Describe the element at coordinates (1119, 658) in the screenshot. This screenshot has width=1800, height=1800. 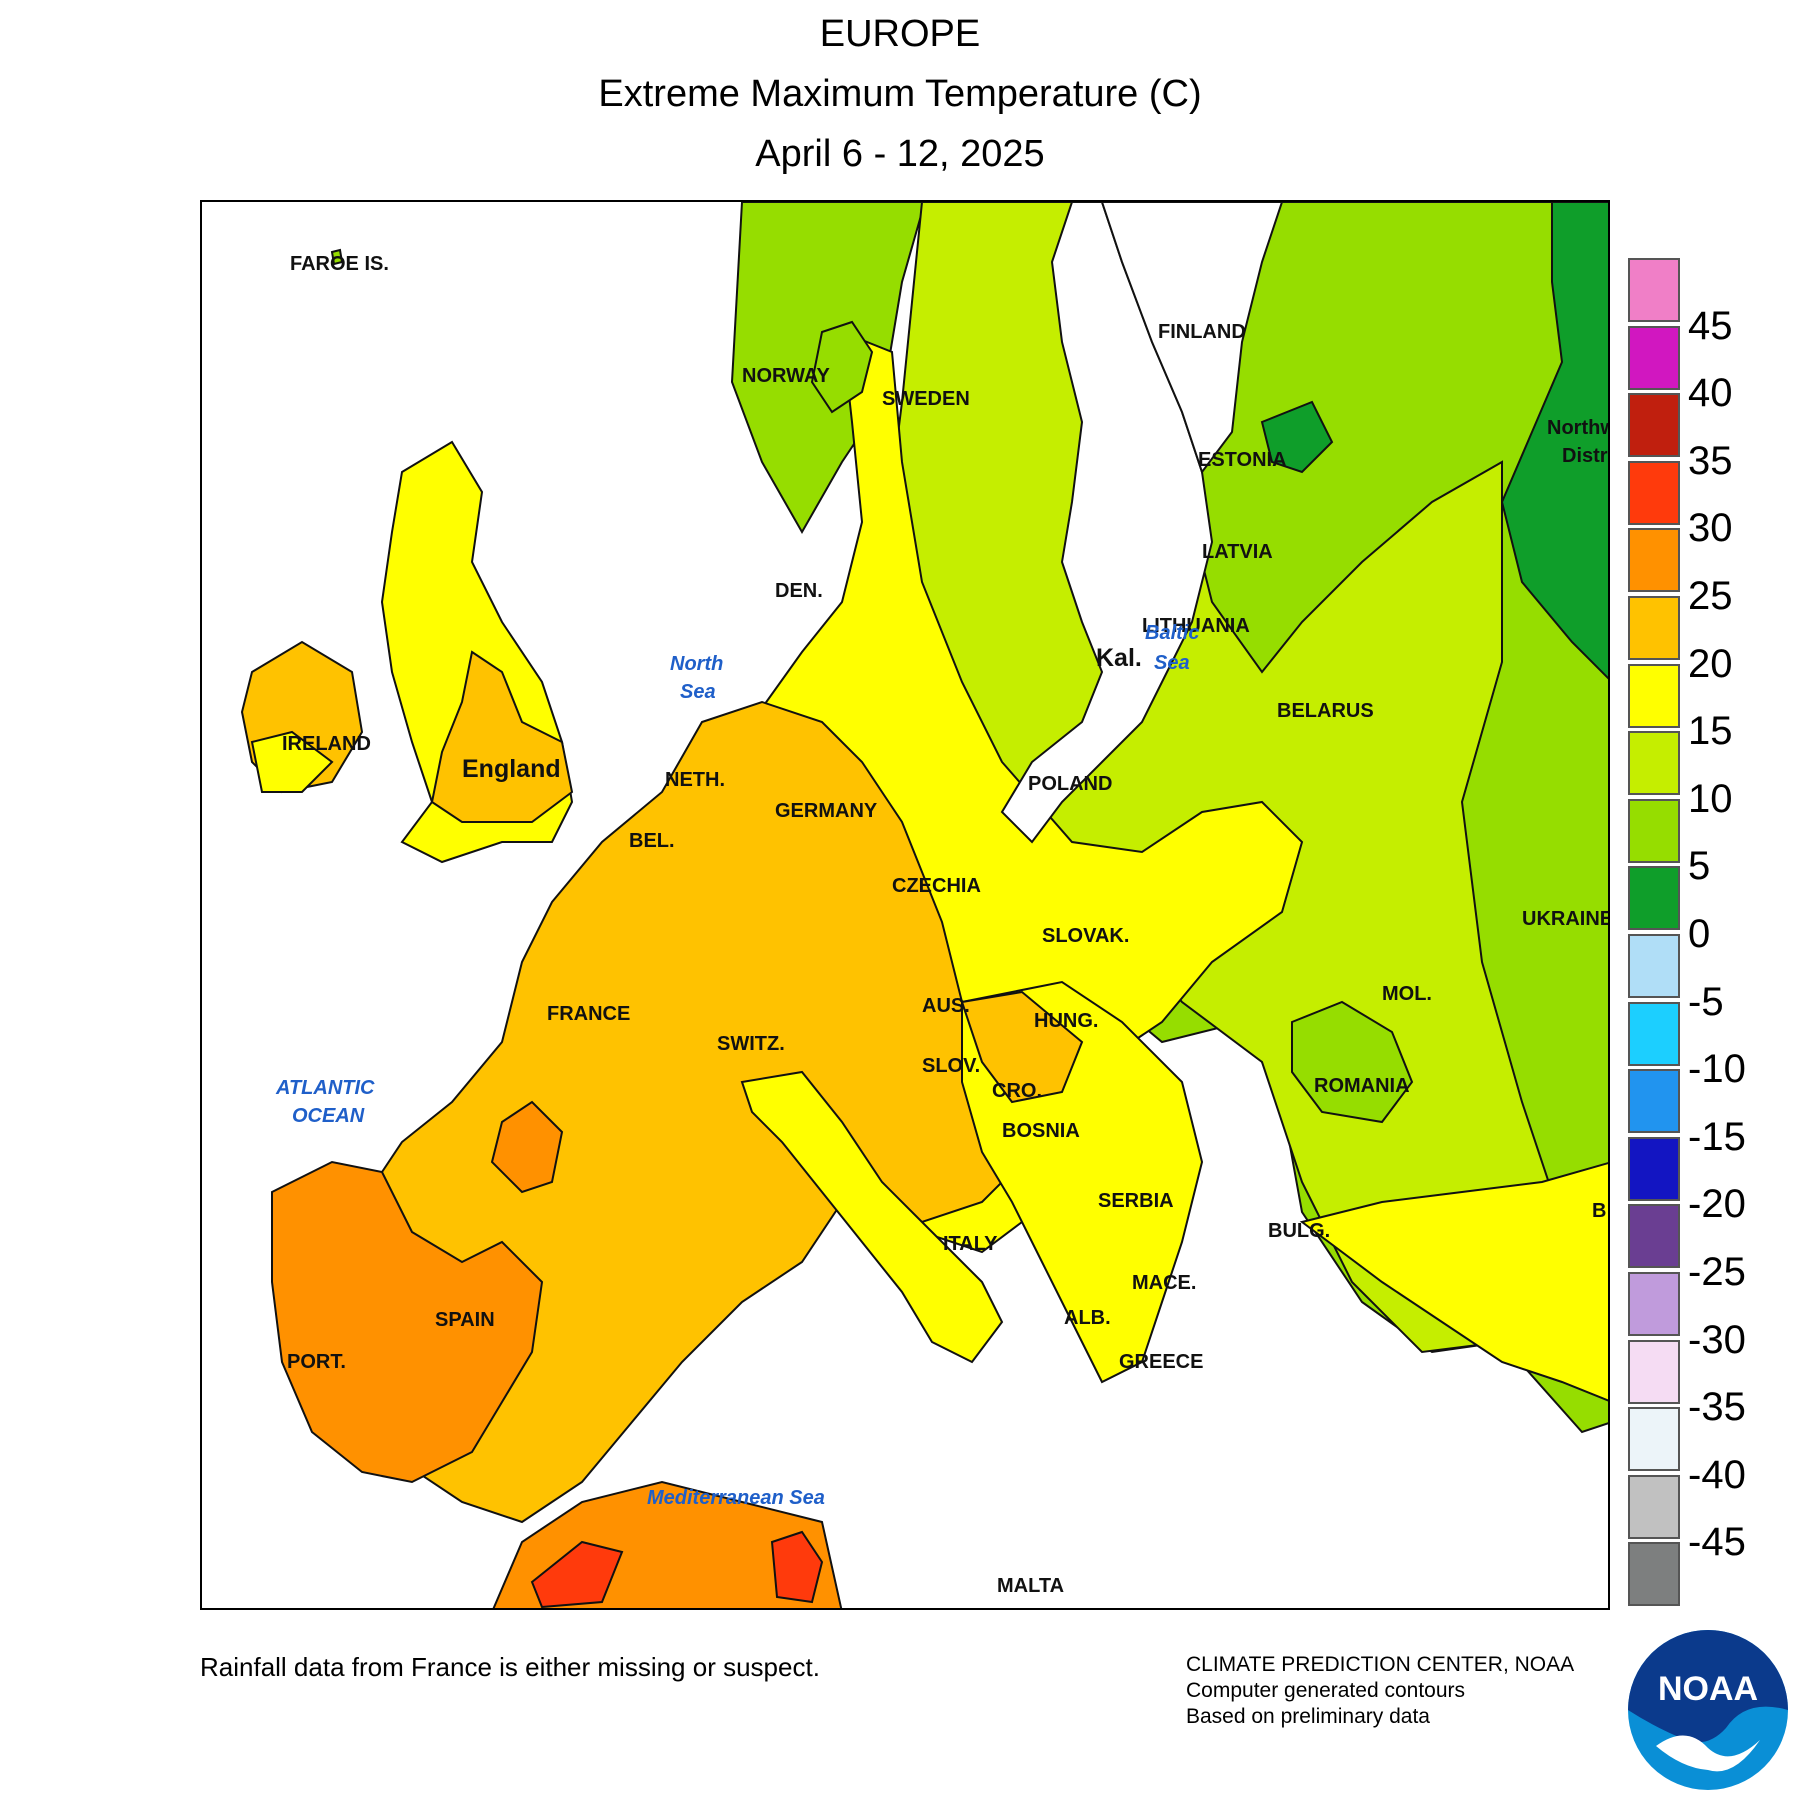
I see `label-kaliningrad: Kal.` at that location.